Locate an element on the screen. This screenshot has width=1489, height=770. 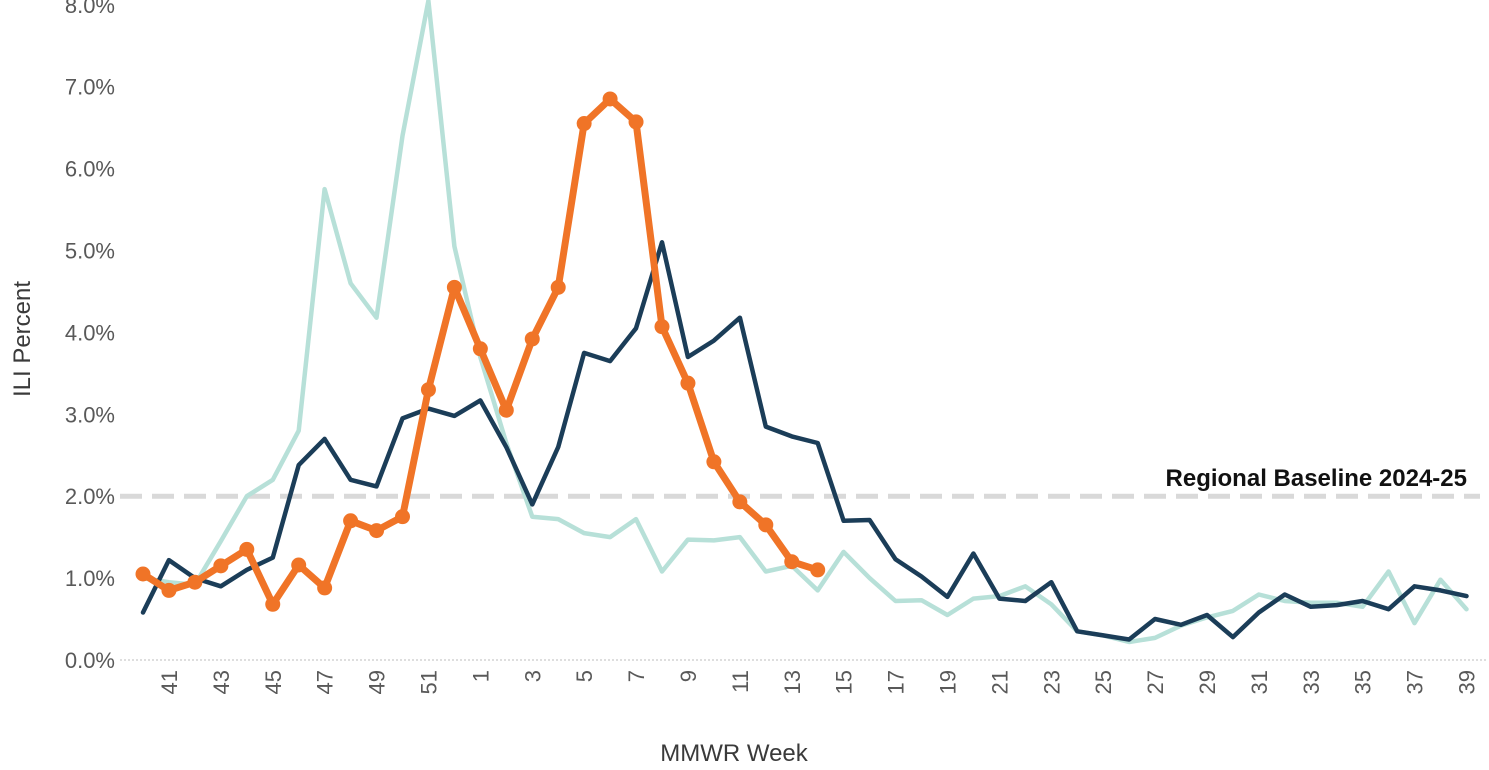
x-tick-label: 37 is located at coordinates (1415, 682).